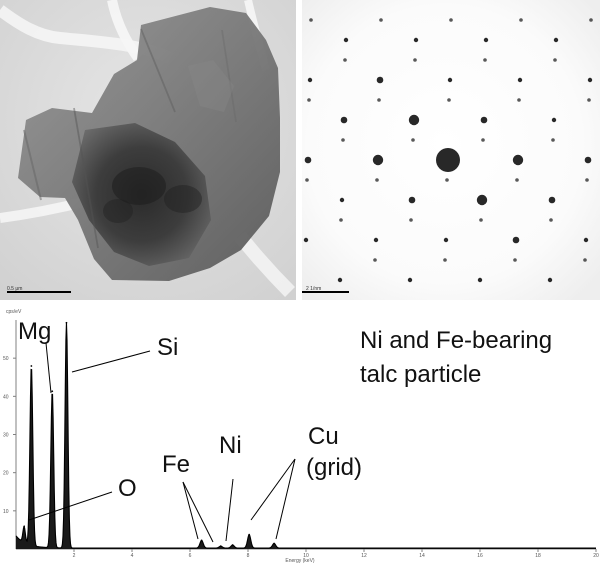 This screenshot has width=600, height=570. Describe the element at coordinates (596, 556) in the screenshot. I see `x-axis-tick-label: 20` at that location.